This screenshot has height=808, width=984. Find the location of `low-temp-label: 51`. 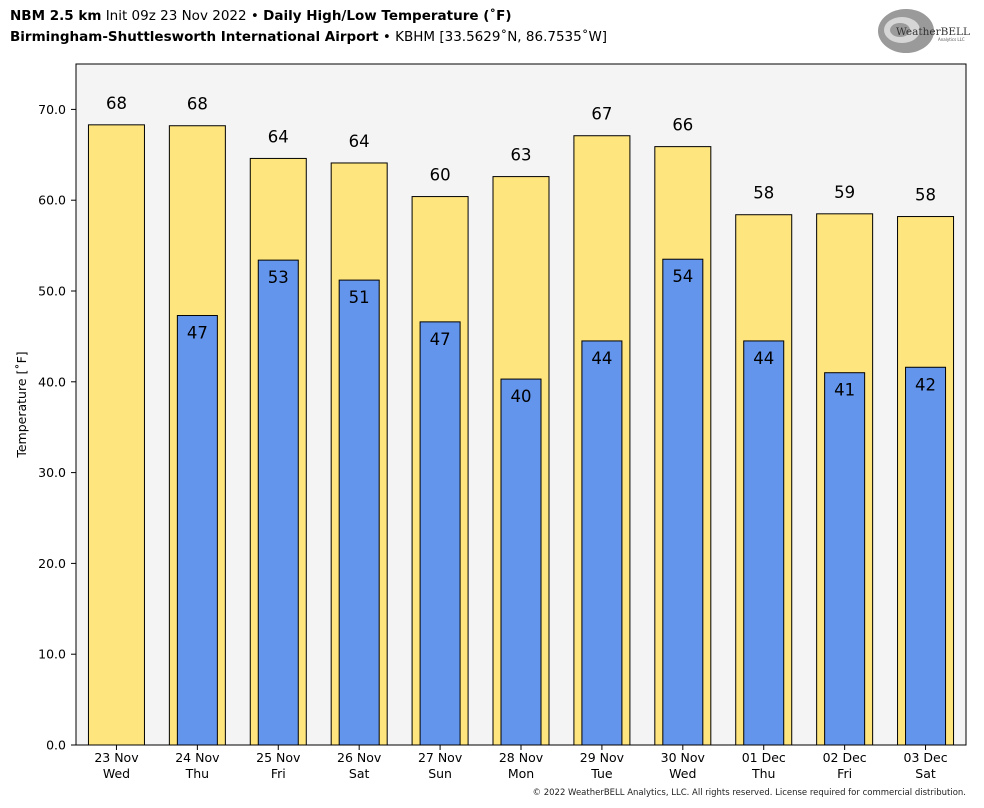

low-temp-label: 51 is located at coordinates (359, 297).